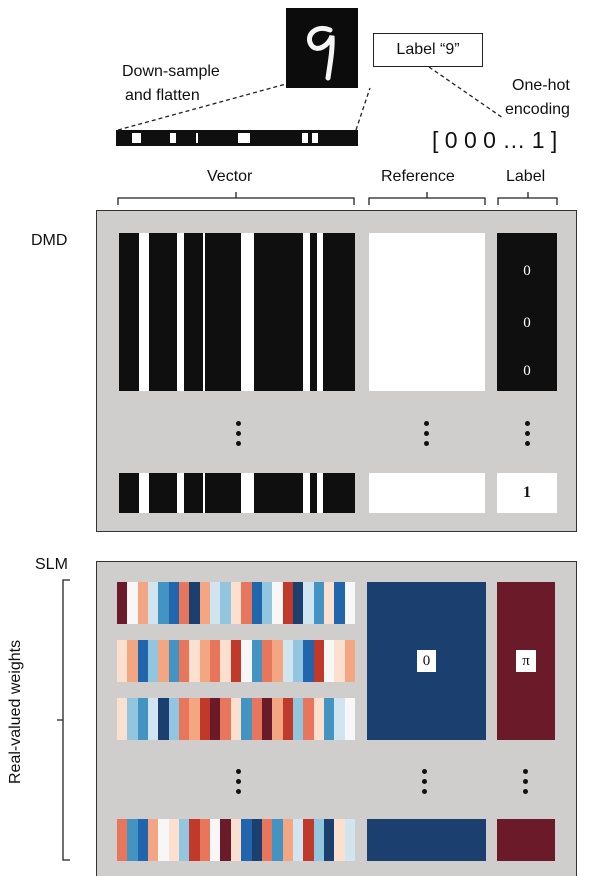 The width and height of the screenshot is (608, 876). Describe the element at coordinates (527, 323) in the screenshot. I see `dmd-label-value-1: 0` at that location.